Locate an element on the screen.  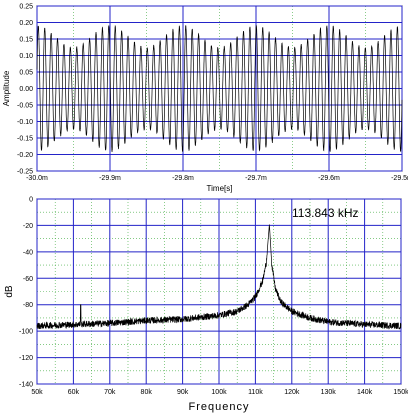
spectrum-y-axis-title: dB is located at coordinates (9, 291).